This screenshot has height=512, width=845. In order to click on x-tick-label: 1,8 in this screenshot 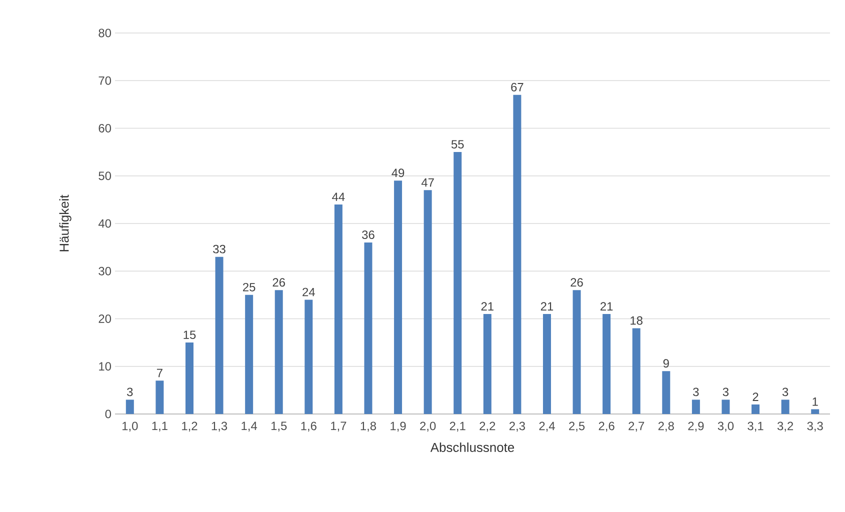, I will do `click(368, 427)`.